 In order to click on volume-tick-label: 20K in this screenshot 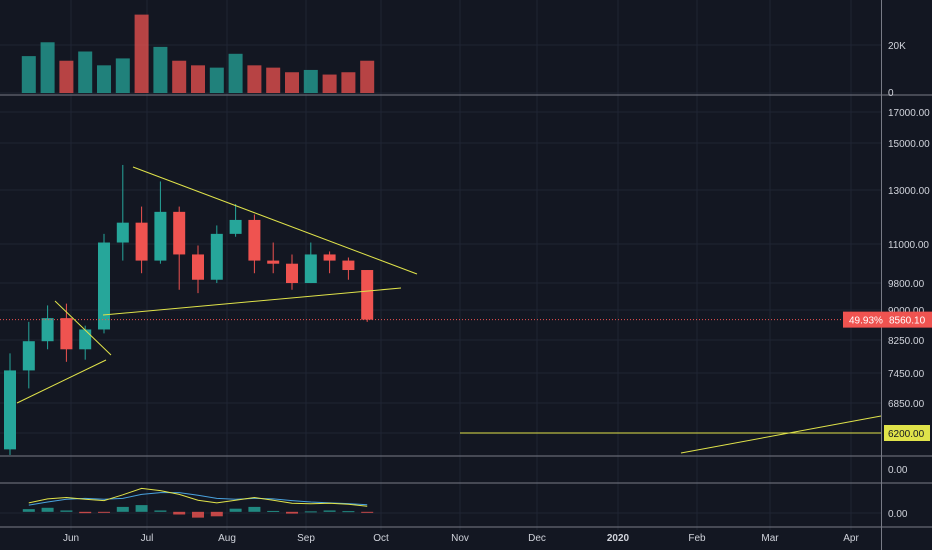, I will do `click(897, 46)`.